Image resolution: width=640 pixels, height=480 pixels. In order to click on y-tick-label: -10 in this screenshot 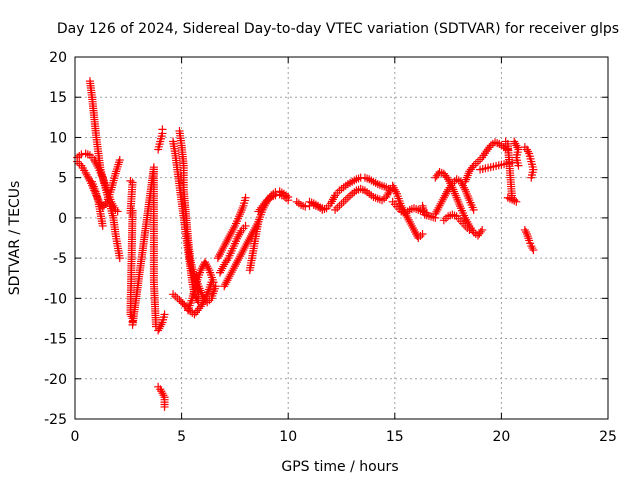, I will do `click(55, 299)`.